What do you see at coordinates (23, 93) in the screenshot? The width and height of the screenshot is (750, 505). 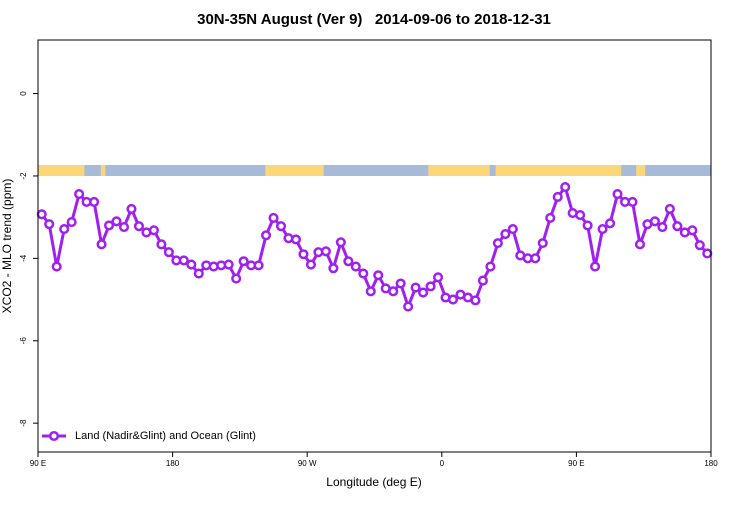 I see `y-tick-label: 0` at bounding box center [23, 93].